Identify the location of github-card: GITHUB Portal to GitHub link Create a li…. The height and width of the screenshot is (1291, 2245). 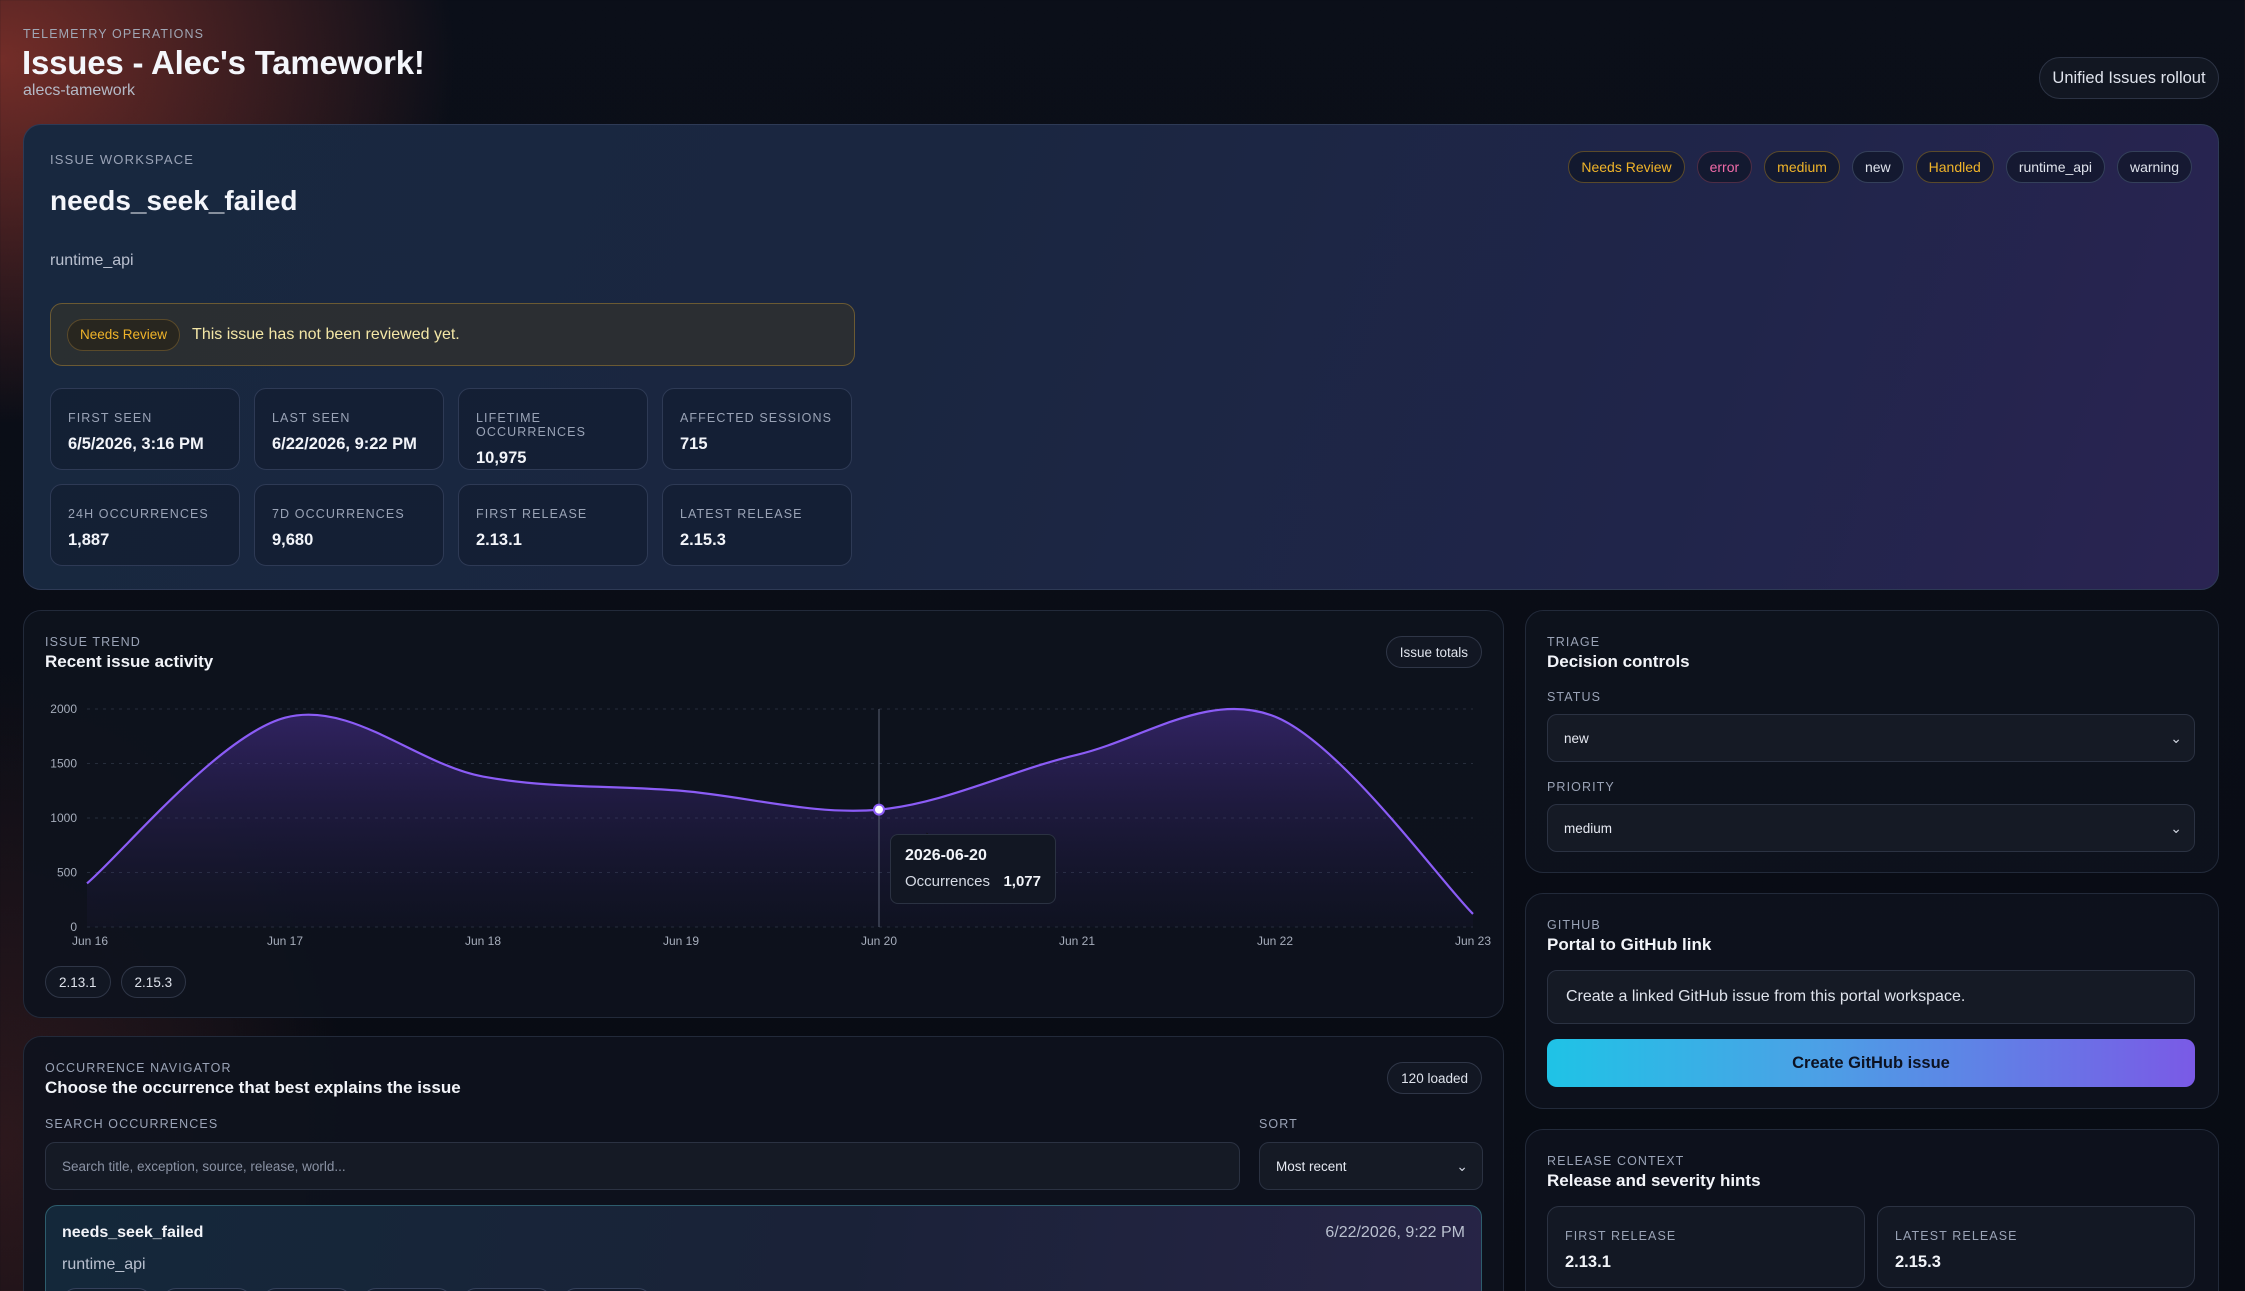
(1872, 1001).